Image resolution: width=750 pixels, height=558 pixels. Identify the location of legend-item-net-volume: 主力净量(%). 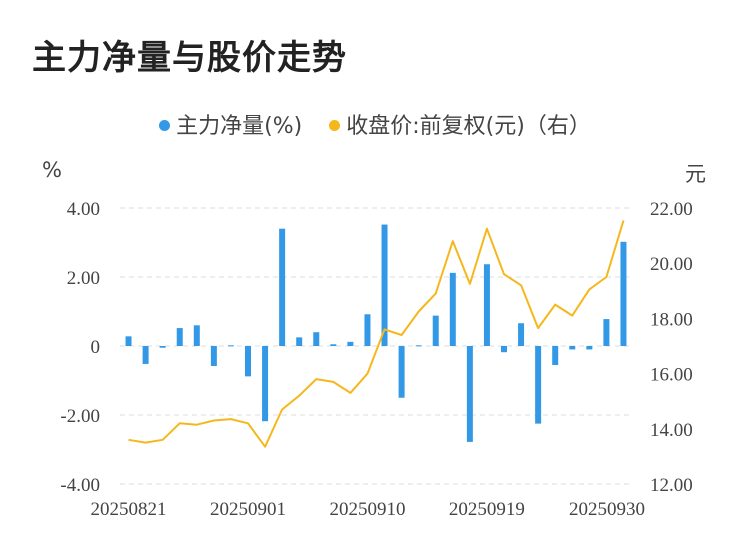
(230, 124).